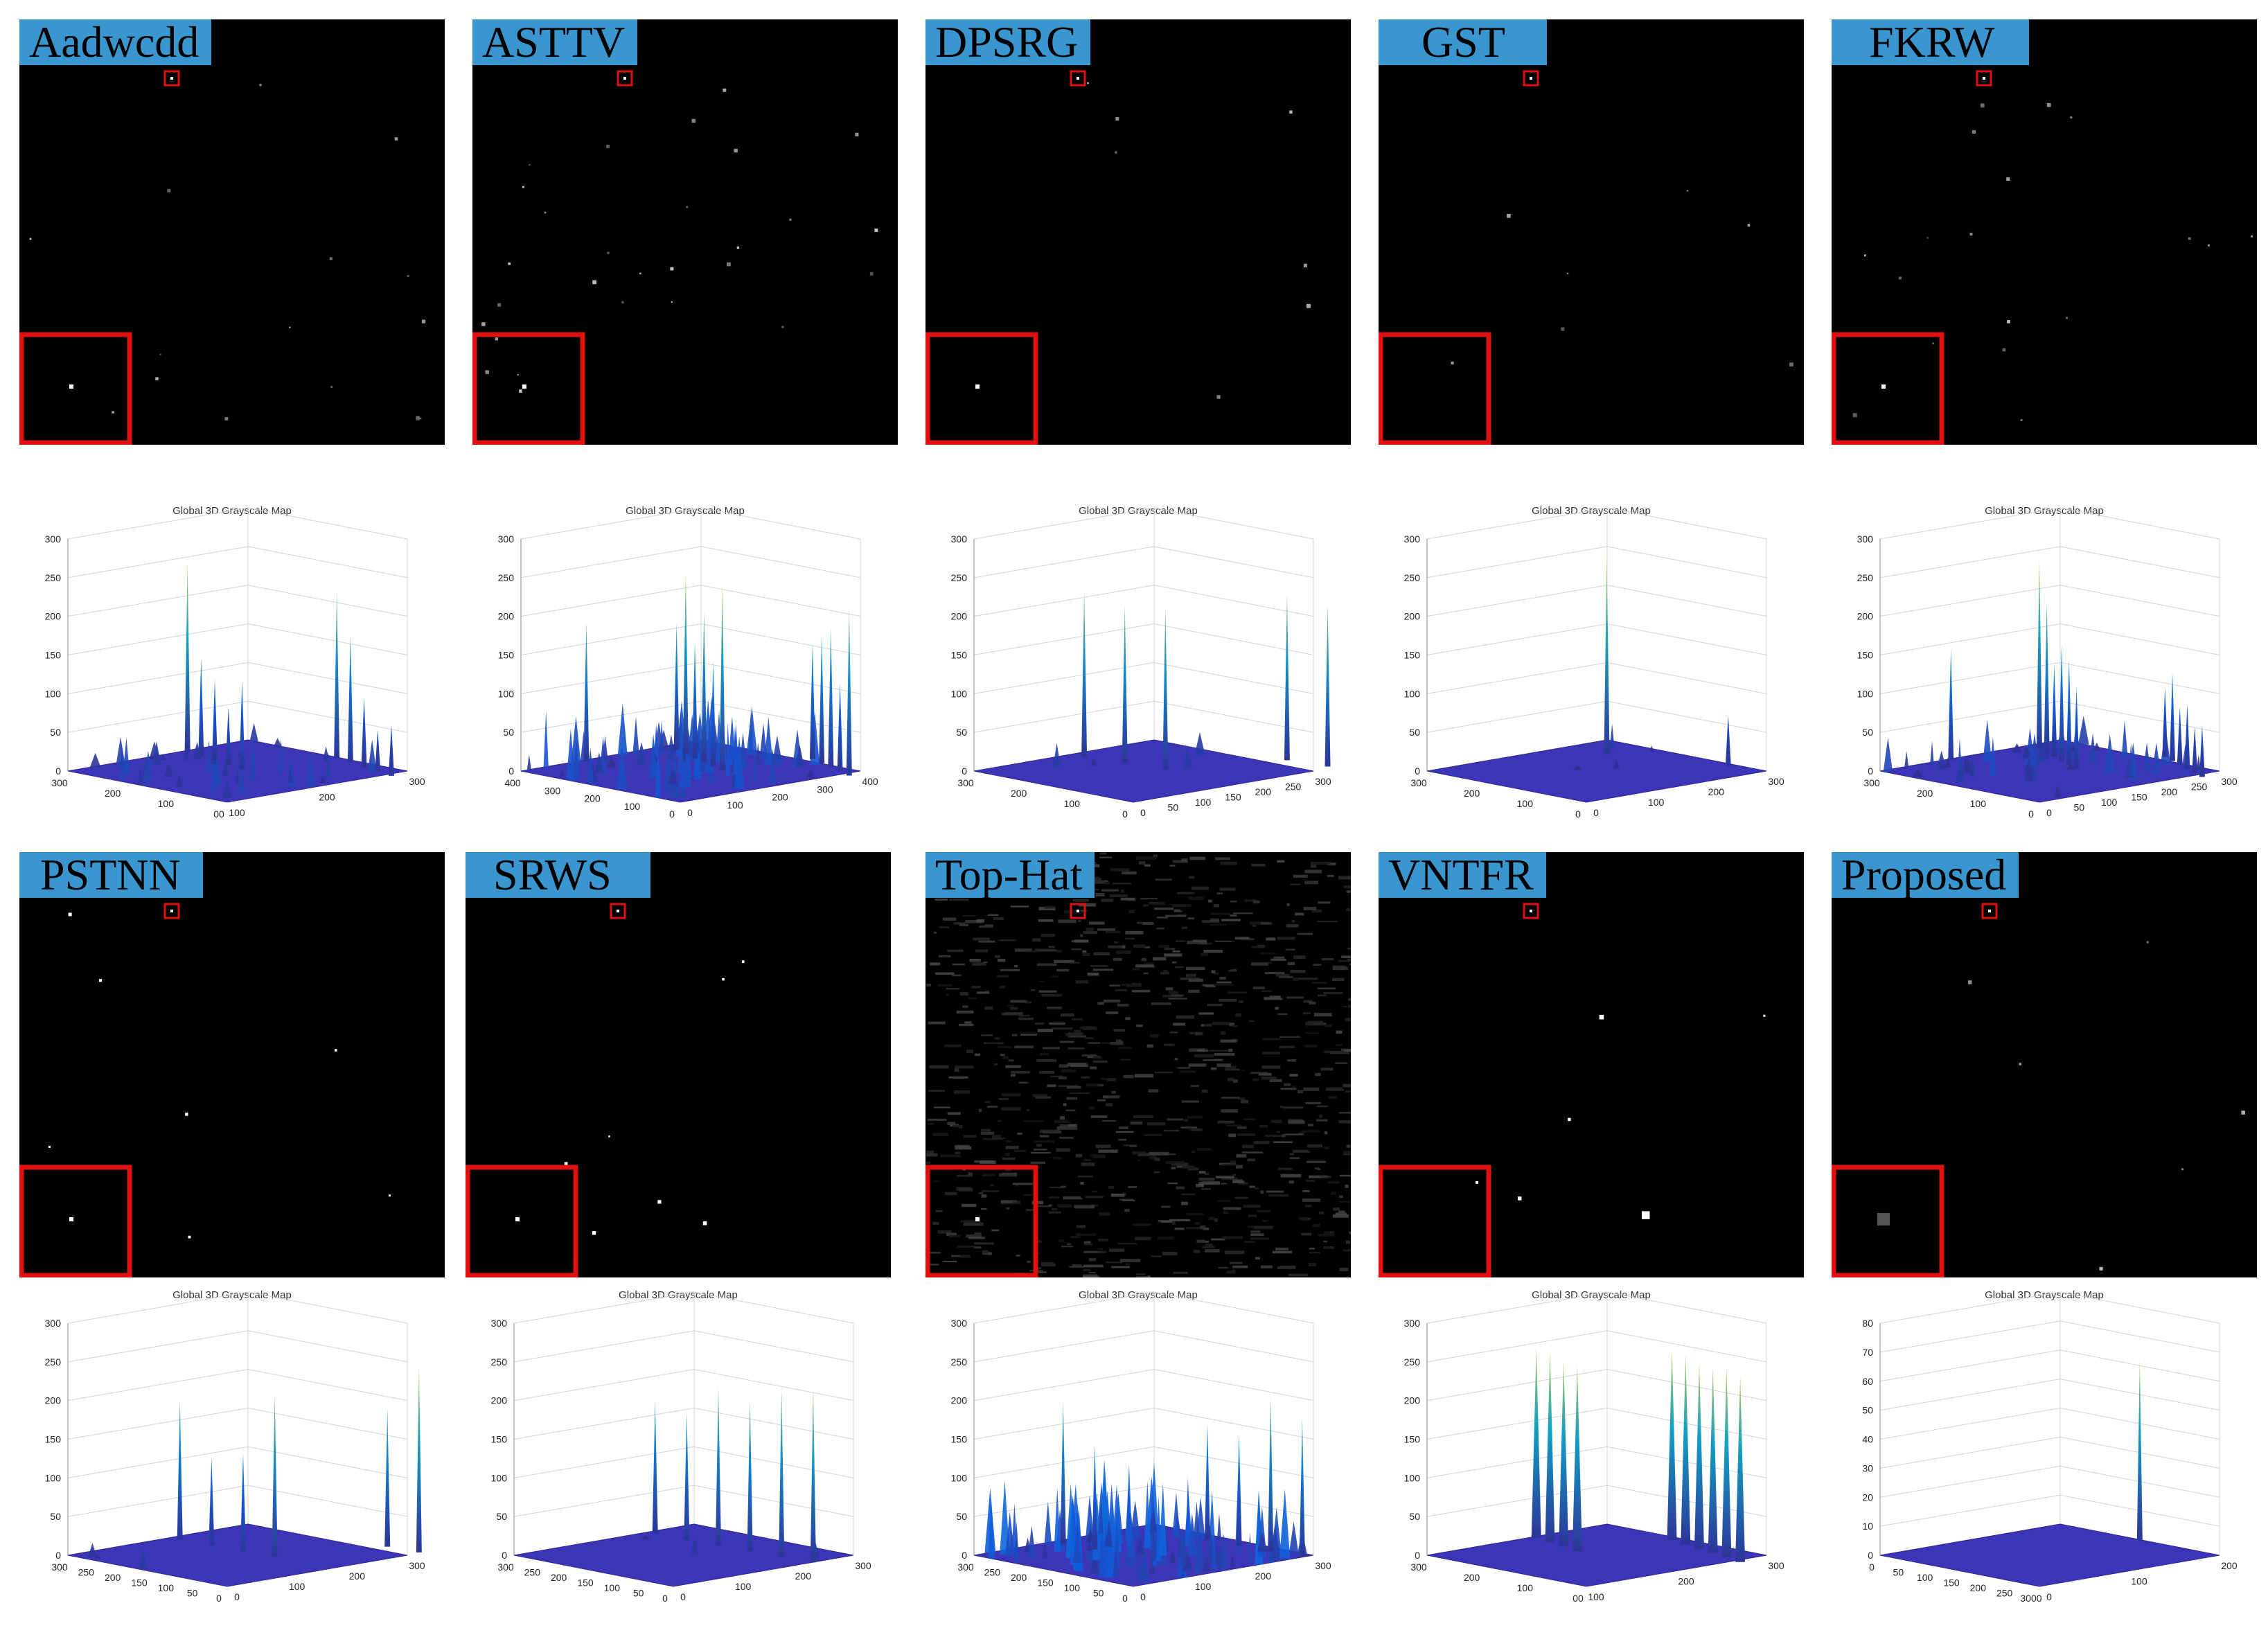 The image size is (2268, 1628). Describe the element at coordinates (1686, 1581) in the screenshot. I see `y-tick-label: 200` at that location.